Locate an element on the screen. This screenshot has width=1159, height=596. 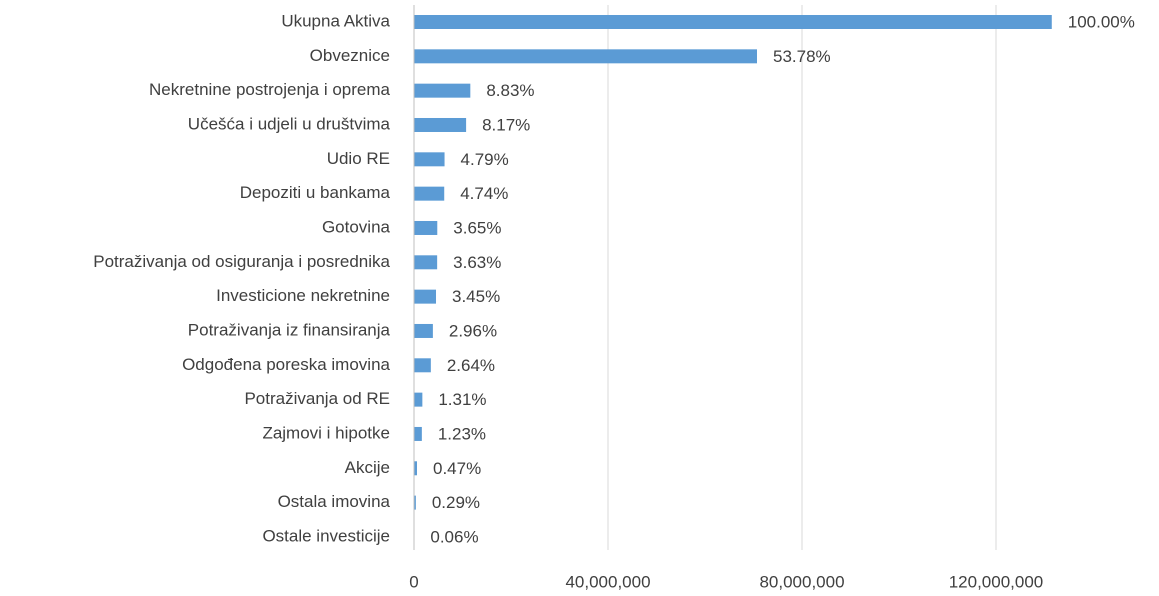
y-tick-label: Ostale investicije is located at coordinates (326, 535).